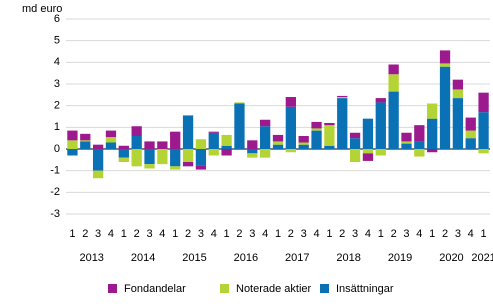 Image resolution: width=493 pixels, height=306 pixels. What do you see at coordinates (57, 41) in the screenshot?
I see `y-tick-label: 5` at bounding box center [57, 41].